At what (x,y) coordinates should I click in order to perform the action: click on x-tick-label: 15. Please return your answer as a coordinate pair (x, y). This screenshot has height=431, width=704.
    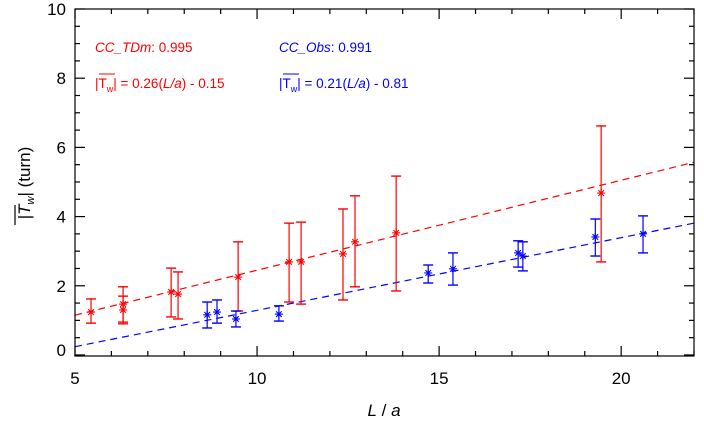
    Looking at the image, I should click on (439, 378).